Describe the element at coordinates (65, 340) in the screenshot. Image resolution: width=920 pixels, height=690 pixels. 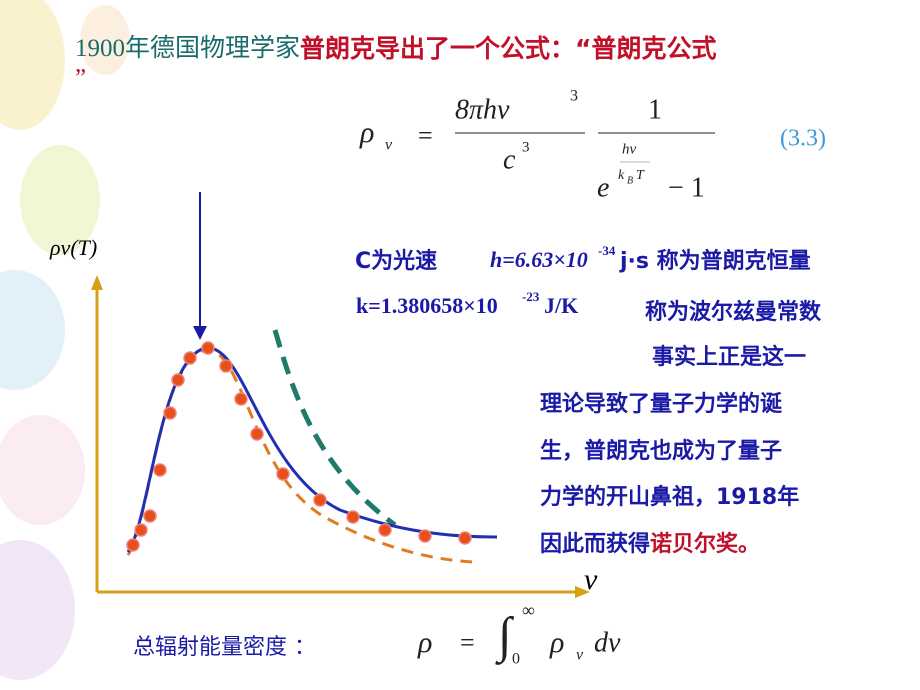
I see `background-balloons` at that location.